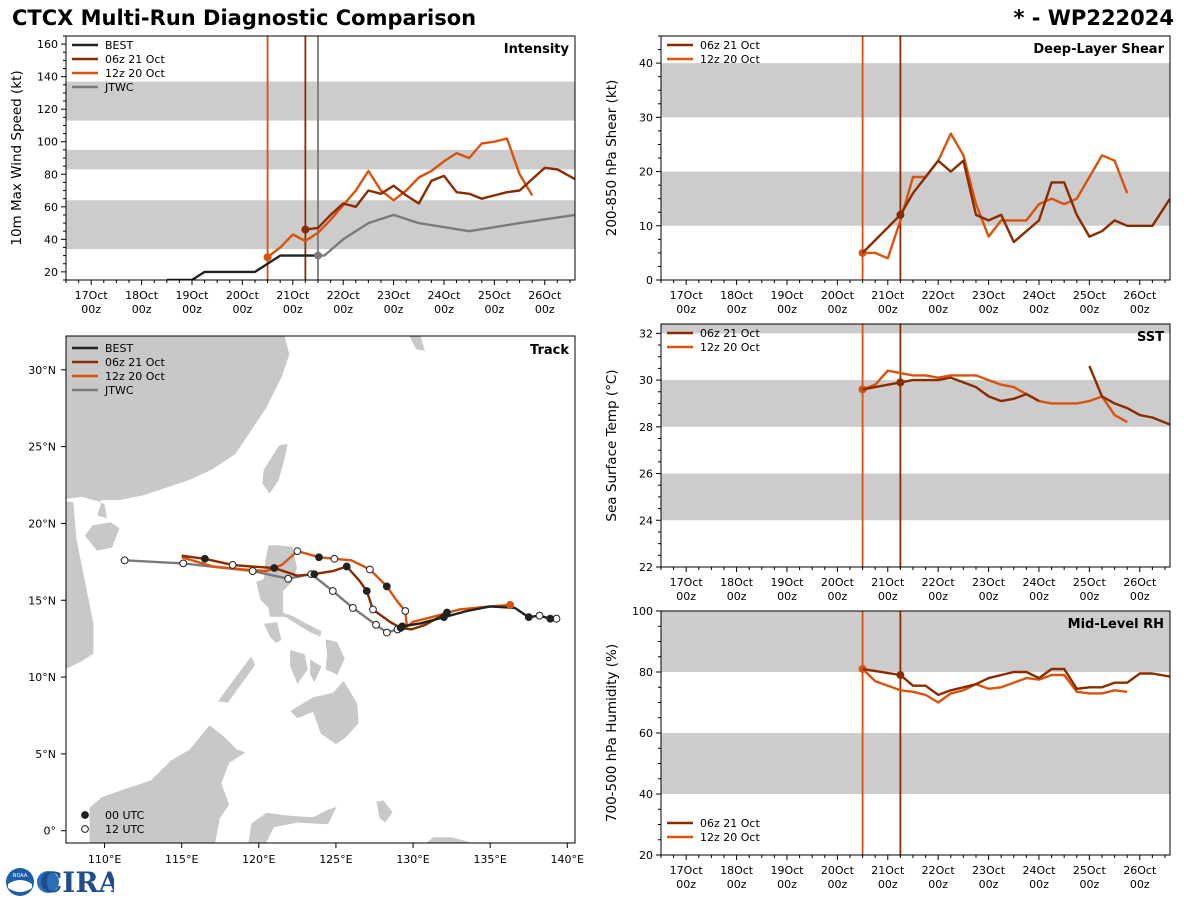 The width and height of the screenshot is (1200, 900). Describe the element at coordinates (119, 390) in the screenshot. I see `legend-label: JTWC` at that location.